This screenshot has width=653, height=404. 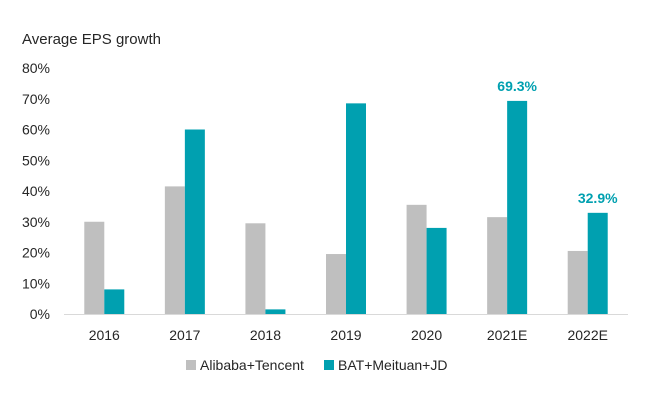 What do you see at coordinates (104, 335) in the screenshot?
I see `x-tick-label: 2016` at bounding box center [104, 335].